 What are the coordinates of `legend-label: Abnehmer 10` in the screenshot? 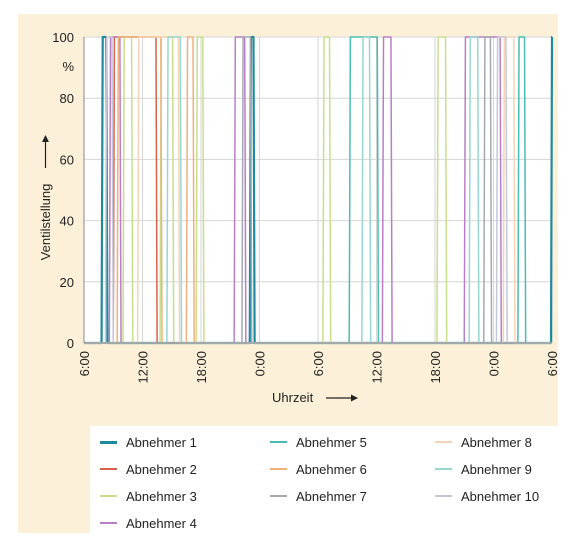 It's located at (500, 496).